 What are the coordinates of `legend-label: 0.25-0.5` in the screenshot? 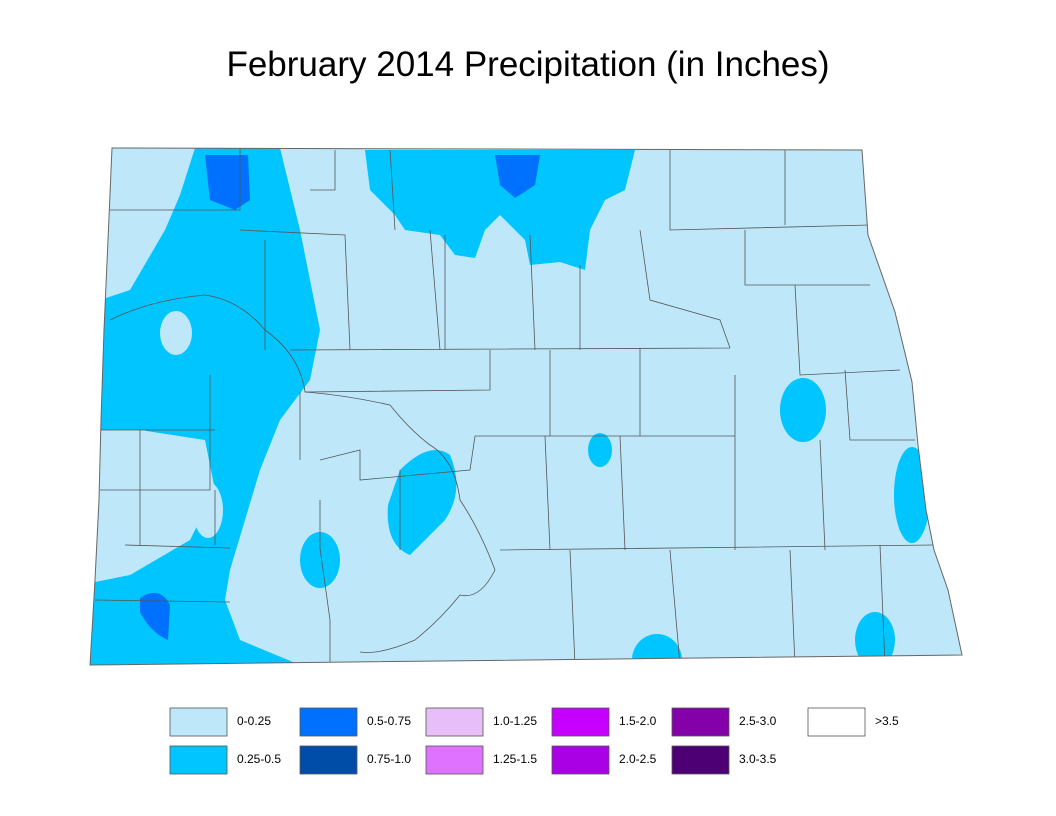 It's located at (259, 759).